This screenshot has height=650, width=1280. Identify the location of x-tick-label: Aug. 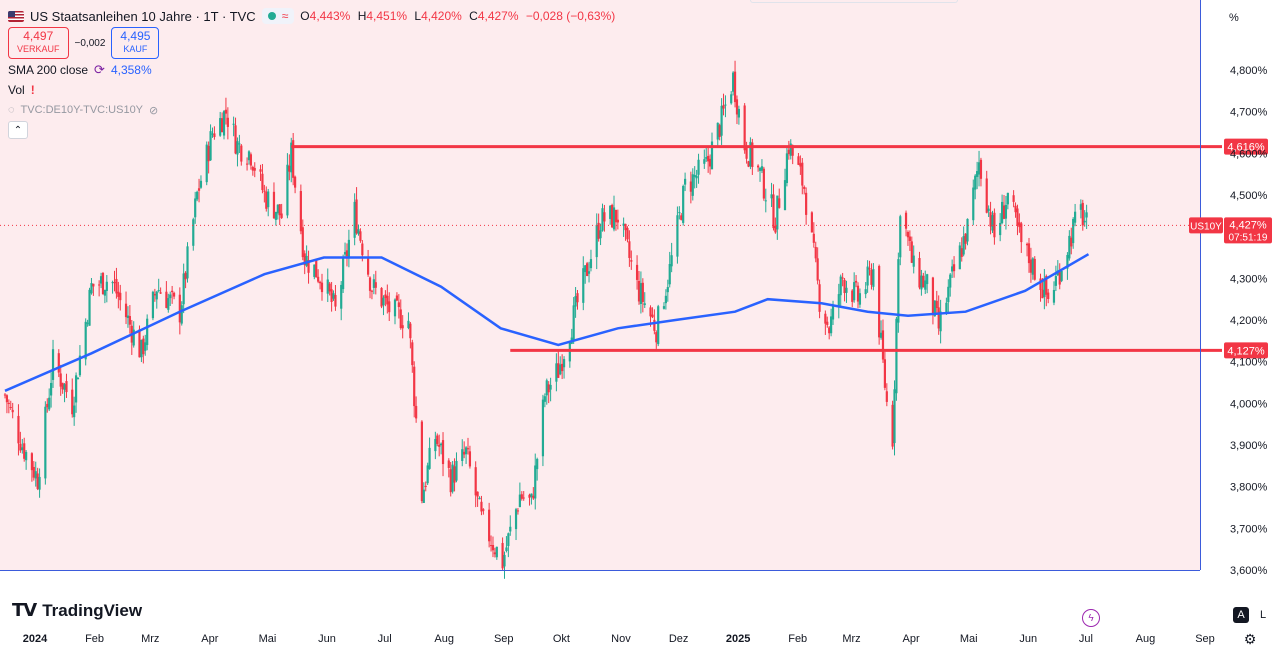
(1146, 639).